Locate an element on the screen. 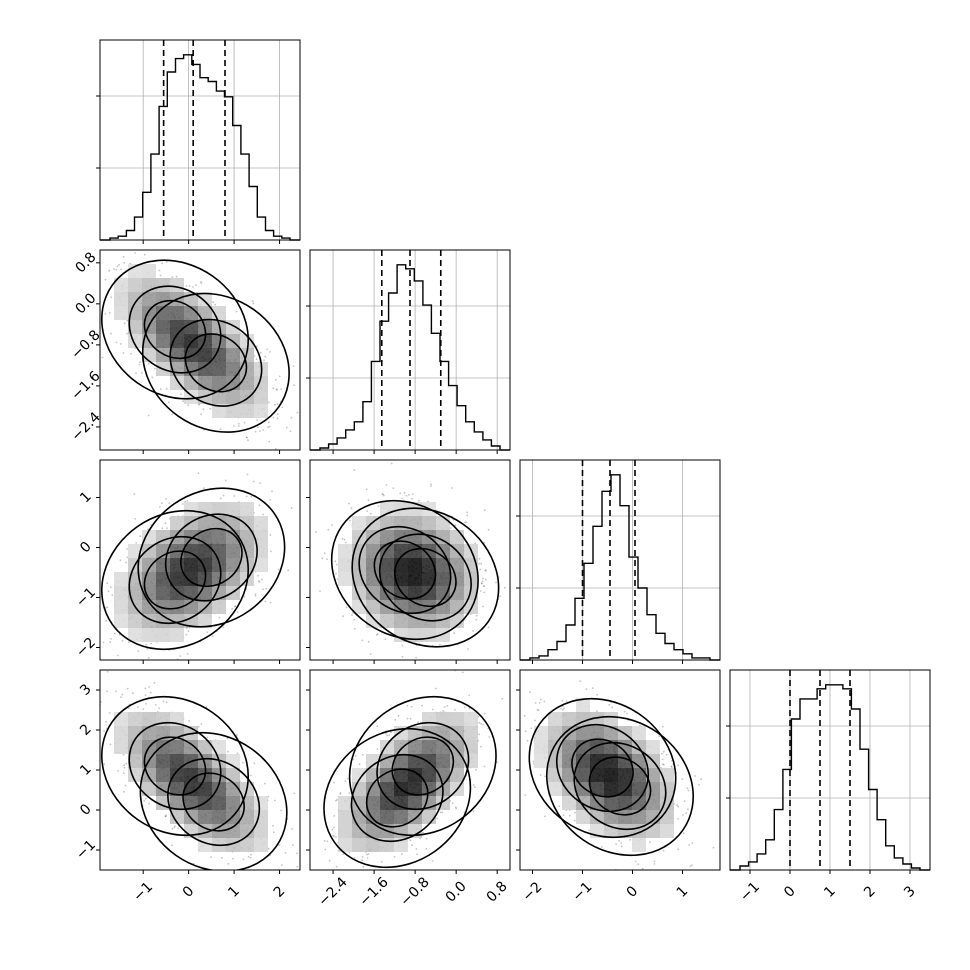 The image size is (970, 970). density-shading is located at coordinates (408, 572).